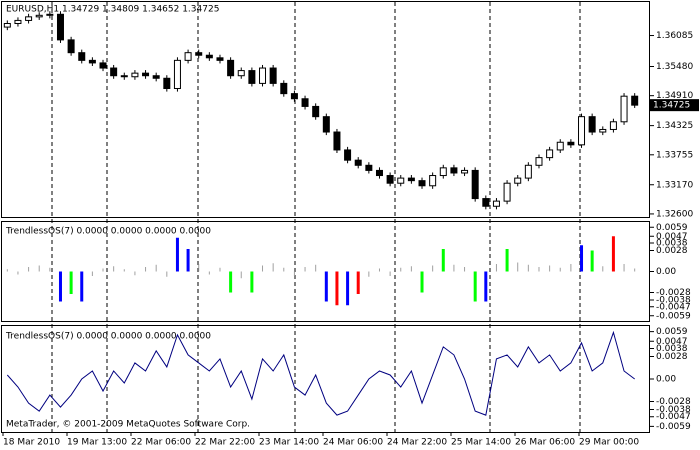  What do you see at coordinates (672, 332) in the screenshot?
I see `y-tick-label: 0.0059` at bounding box center [672, 332].